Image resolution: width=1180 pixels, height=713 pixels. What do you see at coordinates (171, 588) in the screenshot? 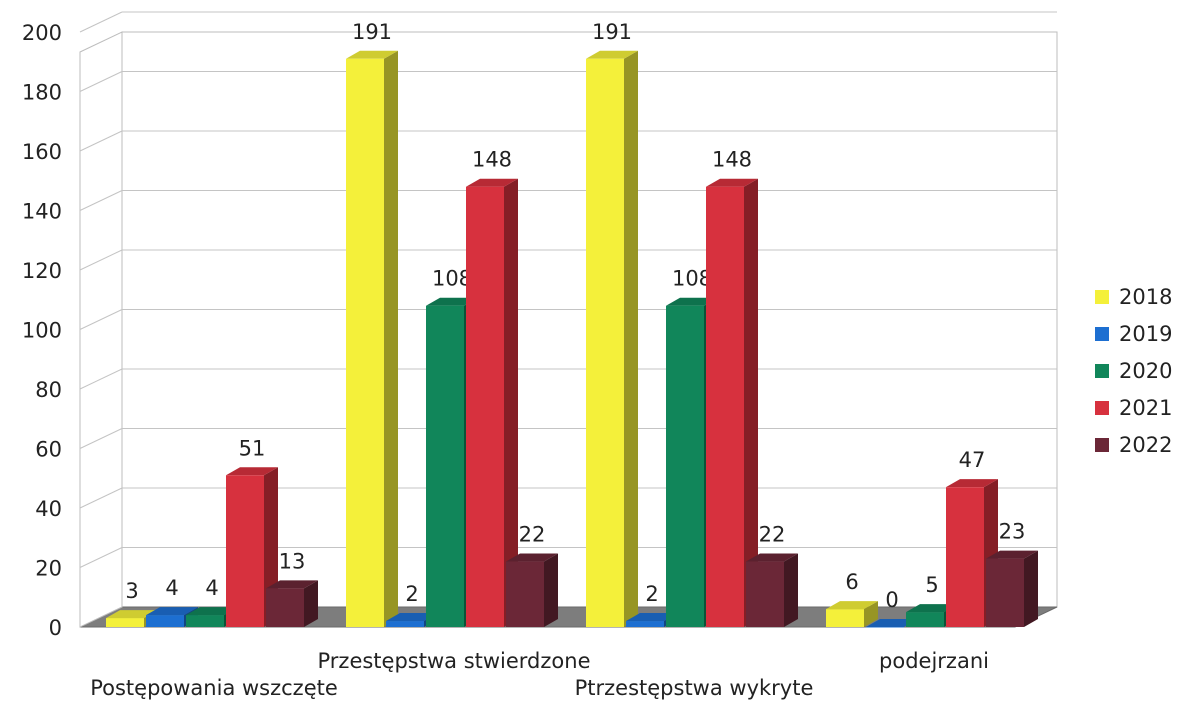
I see `data-label: 4` at bounding box center [171, 588].